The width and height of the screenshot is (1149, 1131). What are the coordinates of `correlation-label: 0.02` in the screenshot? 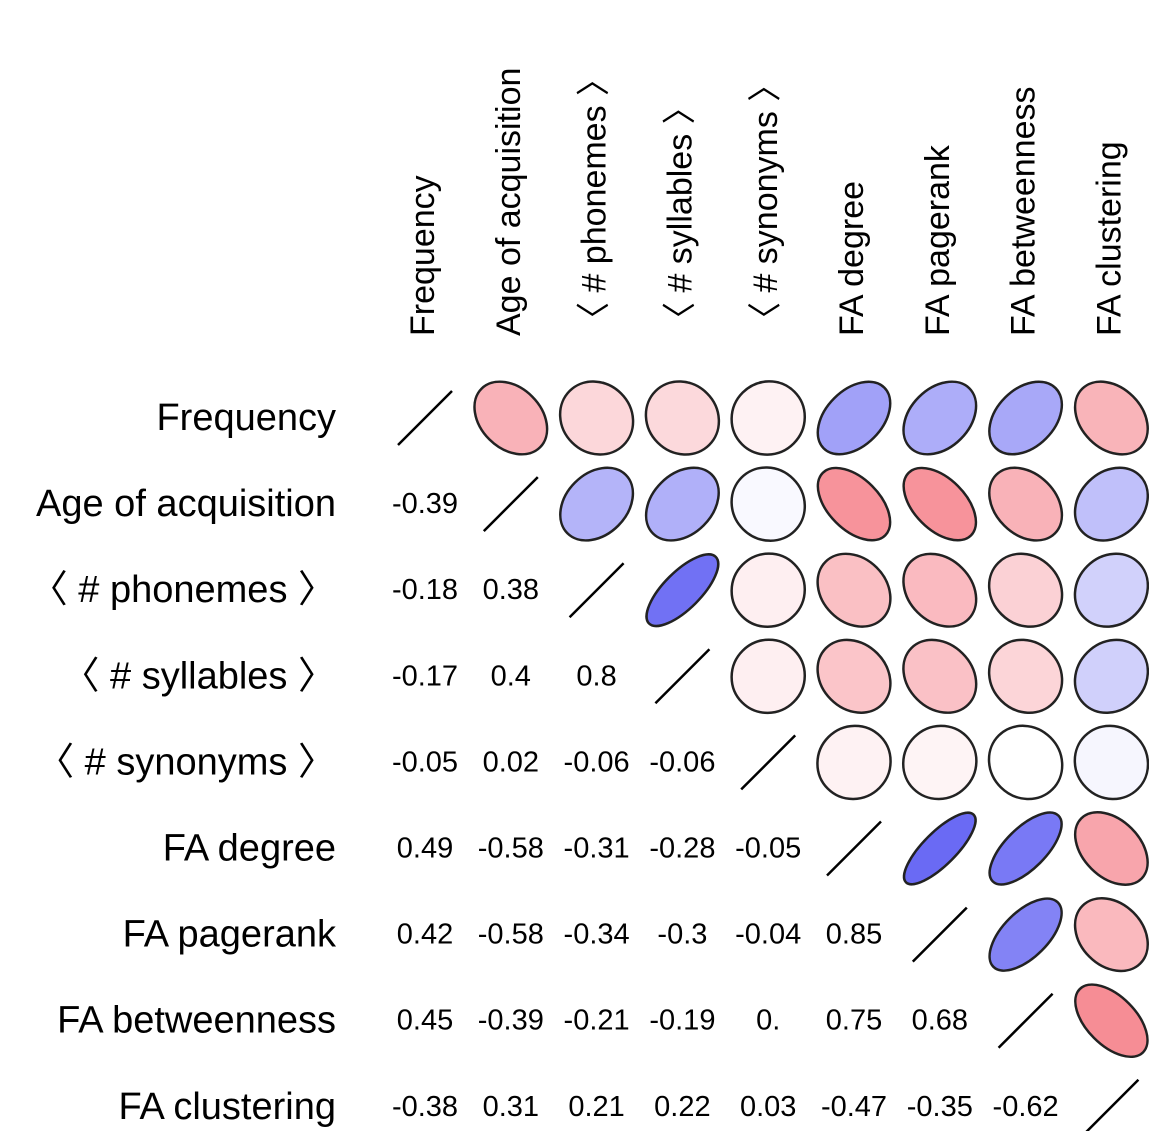 It's located at (511, 762).